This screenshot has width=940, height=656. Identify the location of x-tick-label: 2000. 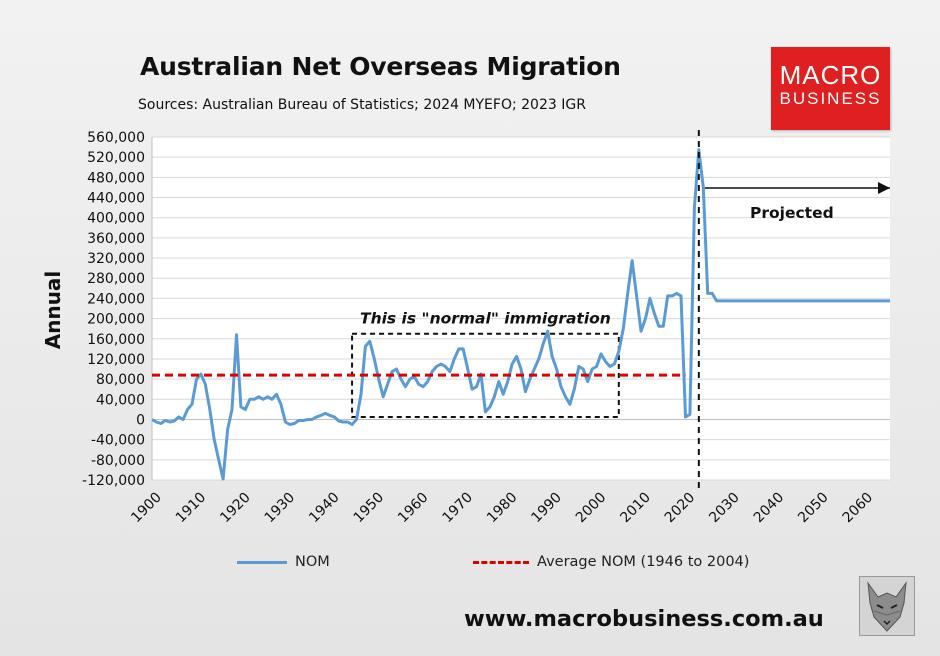
(591, 508).